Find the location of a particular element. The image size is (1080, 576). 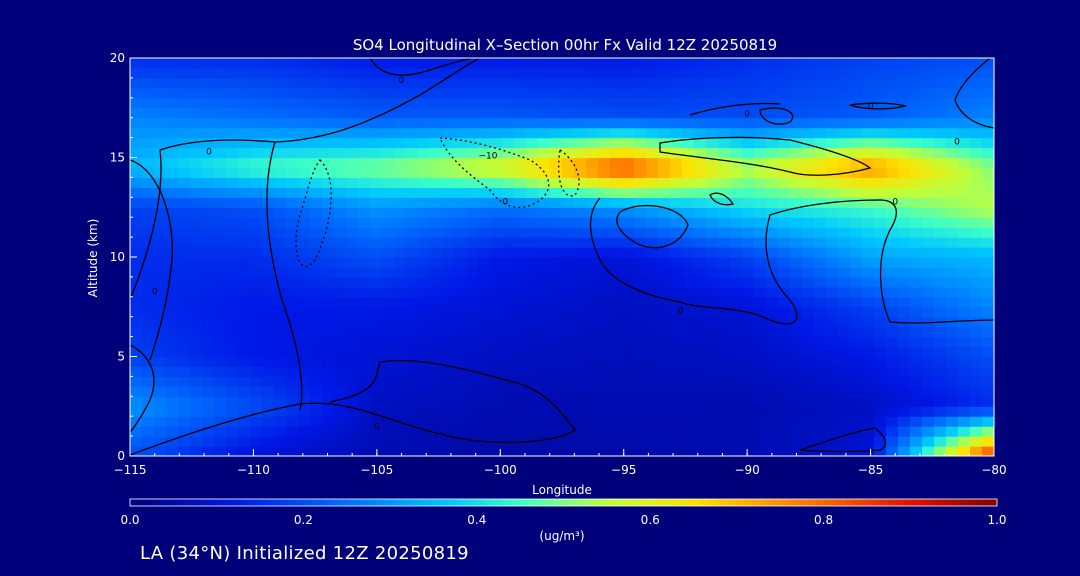

contour-line is located at coordinates (142, 388).